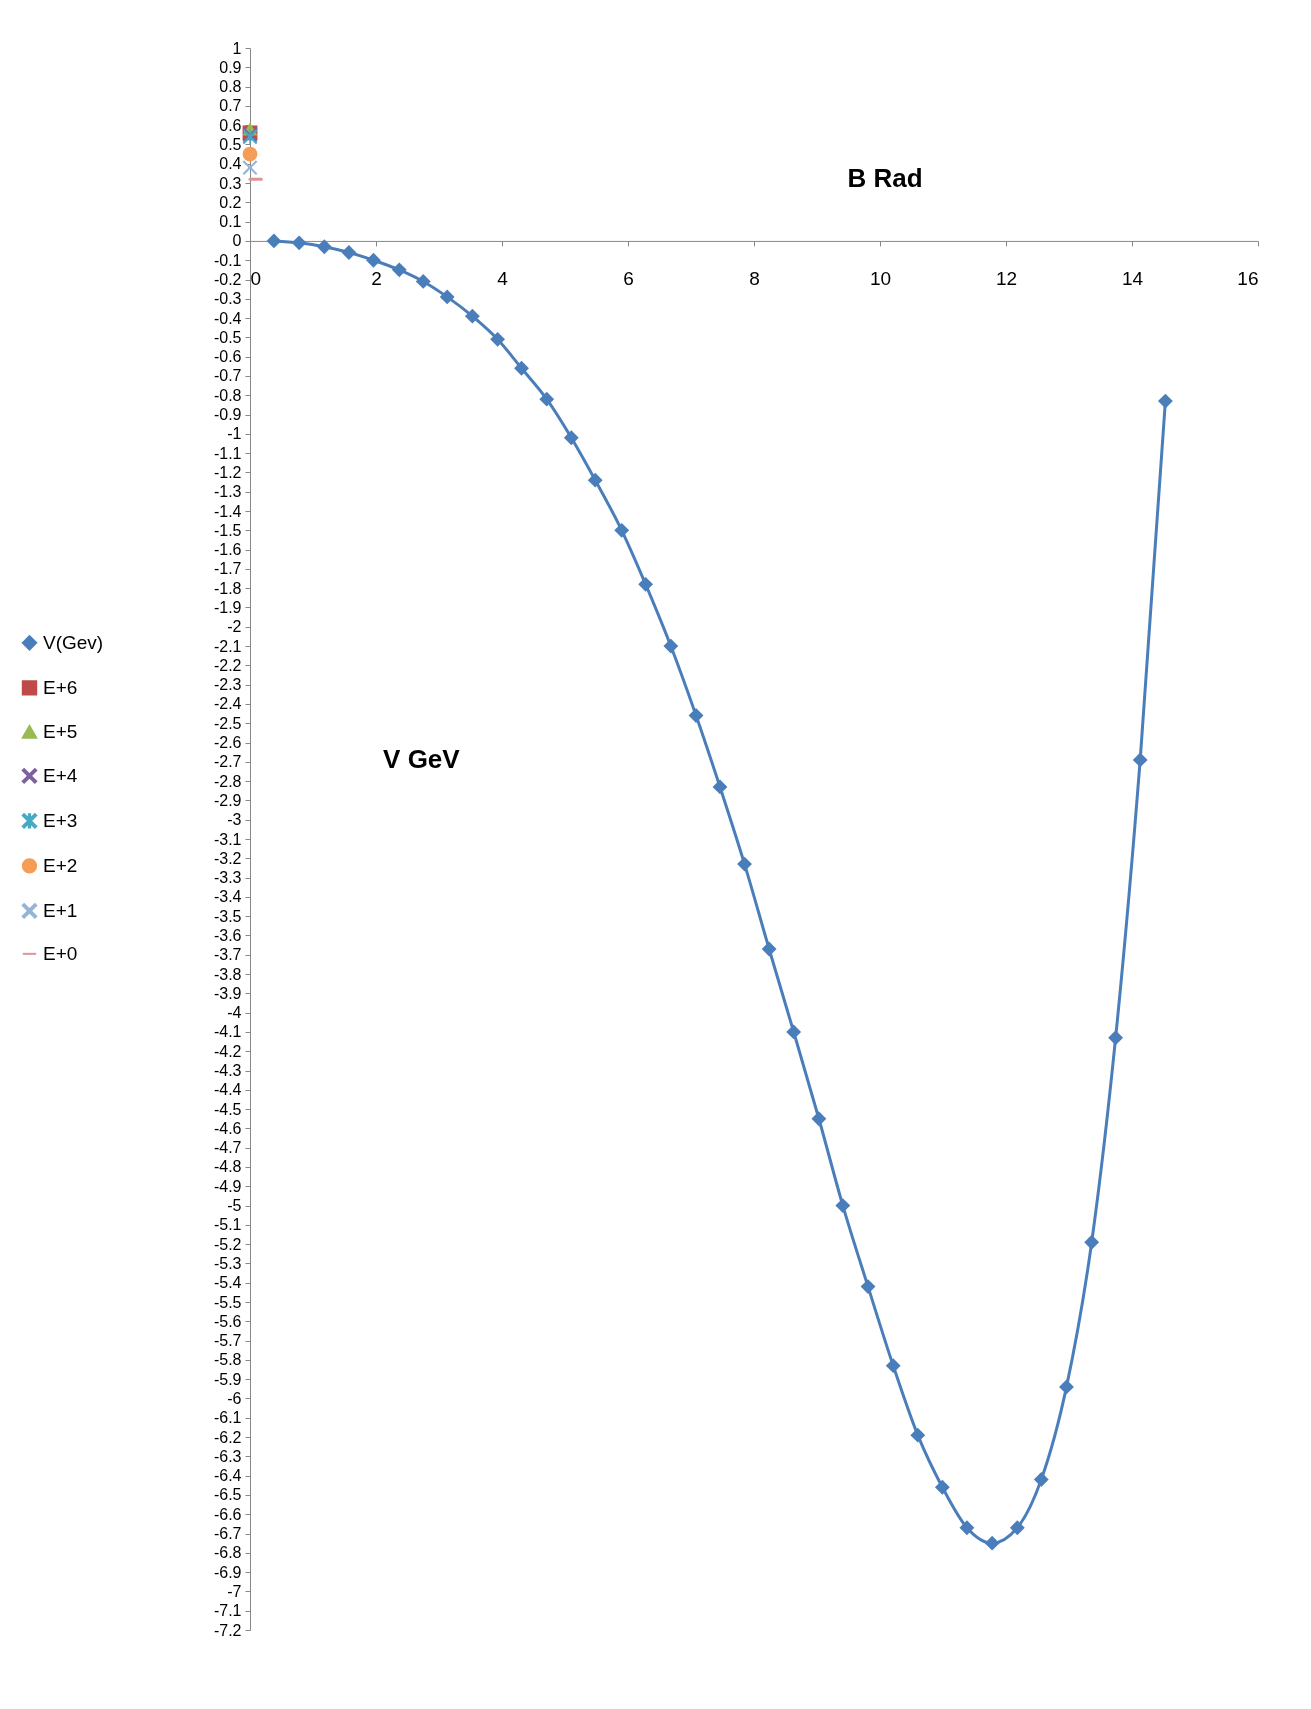  What do you see at coordinates (227, 395) in the screenshot?
I see `y-tick-label: -0.8` at bounding box center [227, 395].